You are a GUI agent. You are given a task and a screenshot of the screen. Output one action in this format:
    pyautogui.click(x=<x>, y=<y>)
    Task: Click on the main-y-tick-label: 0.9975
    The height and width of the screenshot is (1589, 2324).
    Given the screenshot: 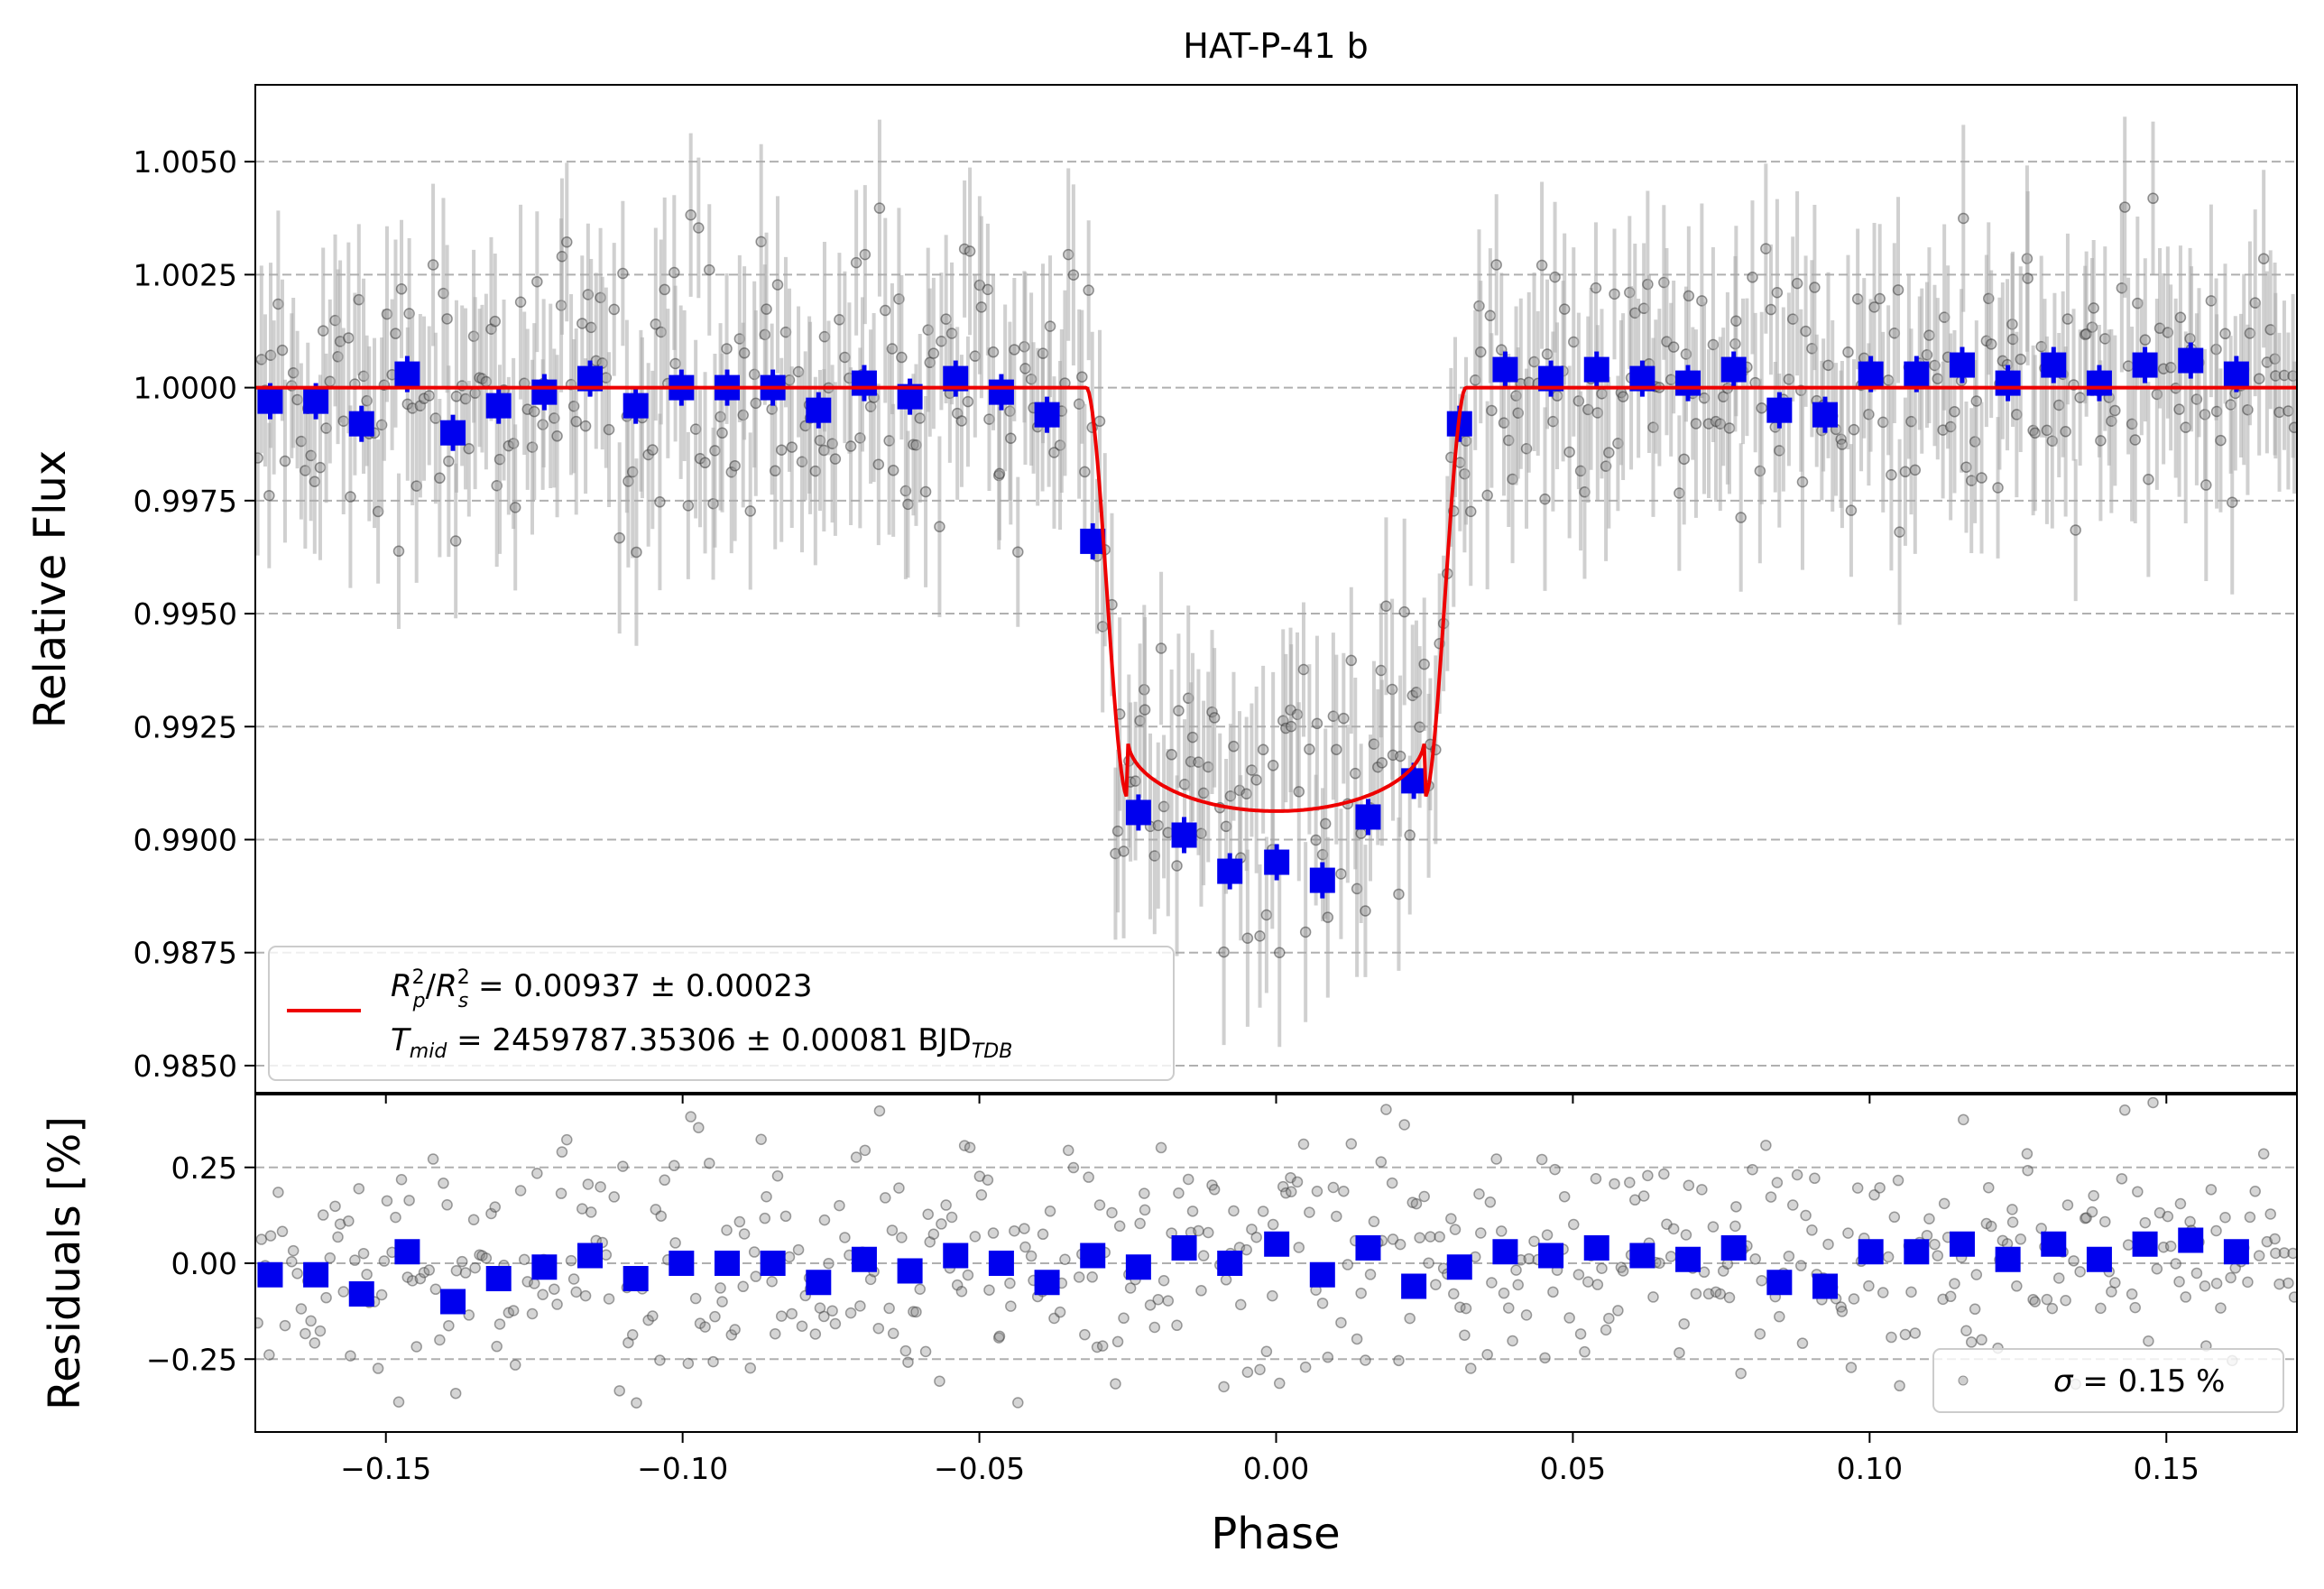 What is the action you would take?
    pyautogui.click(x=185, y=502)
    